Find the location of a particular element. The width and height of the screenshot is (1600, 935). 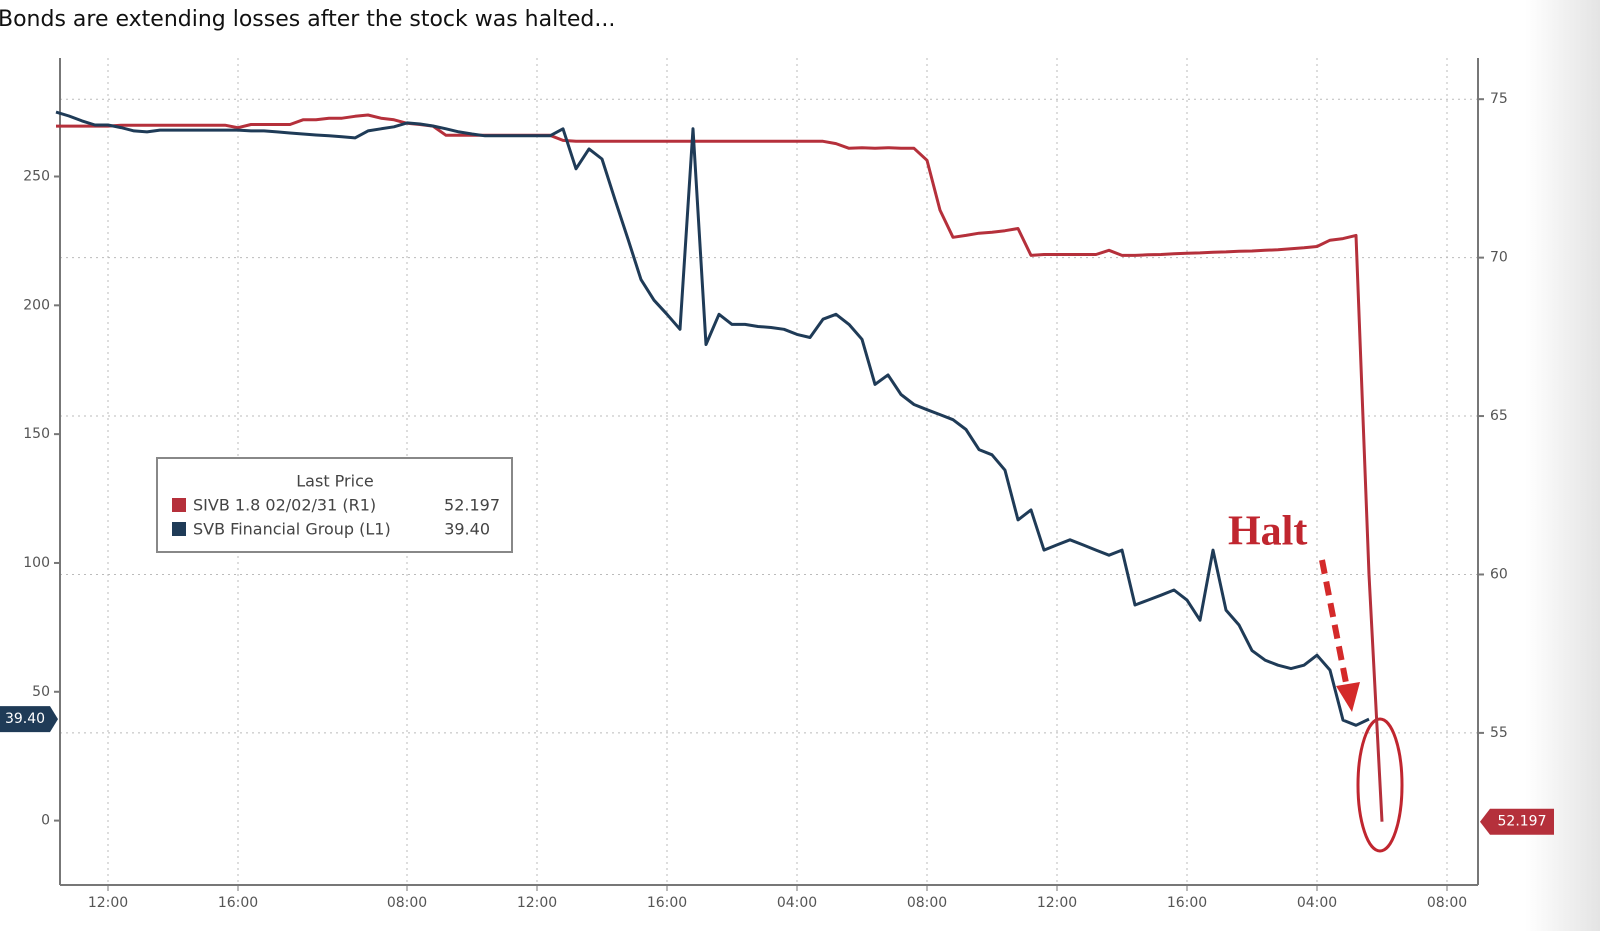

y-tick-label: 0 is located at coordinates (45, 821).